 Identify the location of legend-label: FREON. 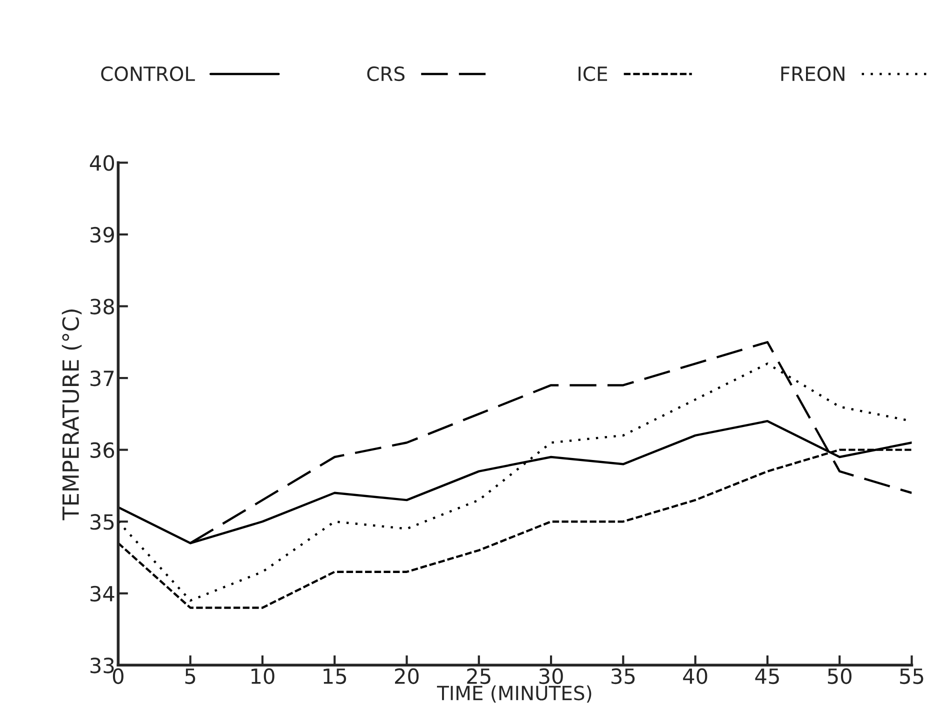
(812, 74).